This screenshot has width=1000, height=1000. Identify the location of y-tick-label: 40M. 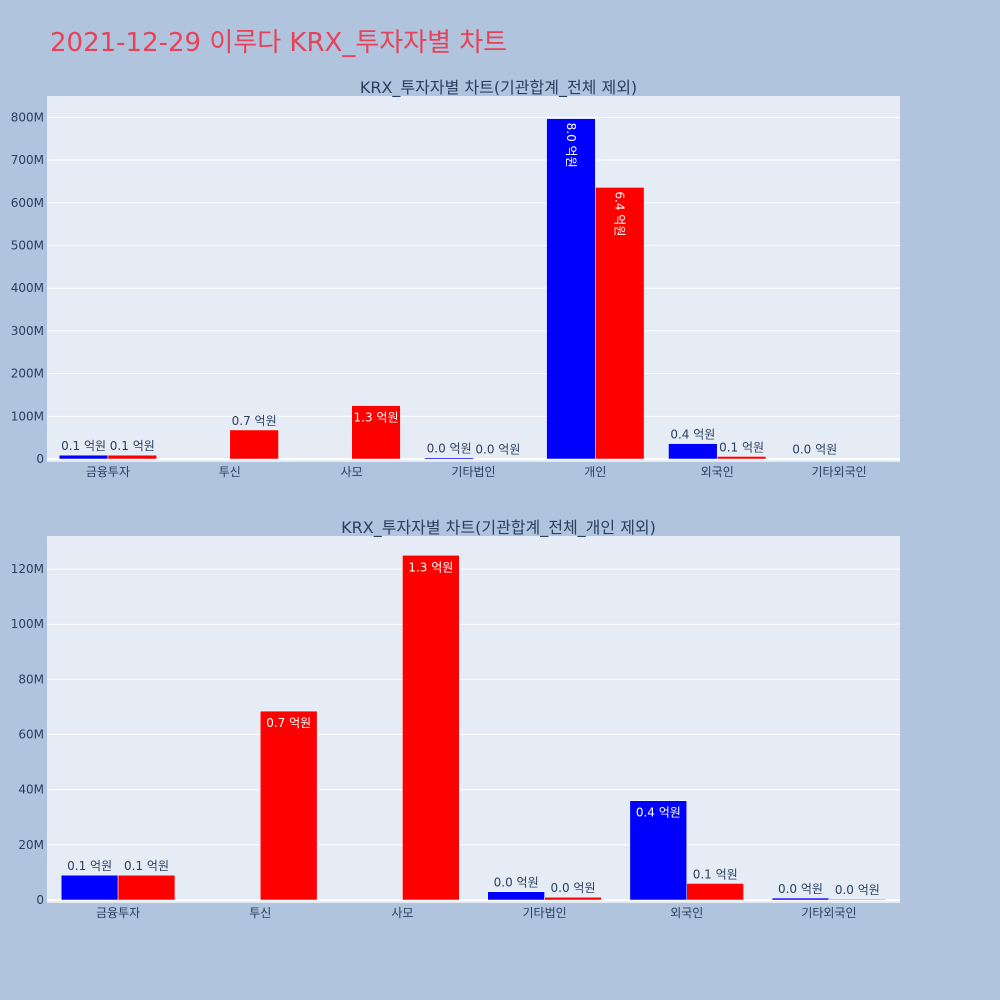
(31, 790).